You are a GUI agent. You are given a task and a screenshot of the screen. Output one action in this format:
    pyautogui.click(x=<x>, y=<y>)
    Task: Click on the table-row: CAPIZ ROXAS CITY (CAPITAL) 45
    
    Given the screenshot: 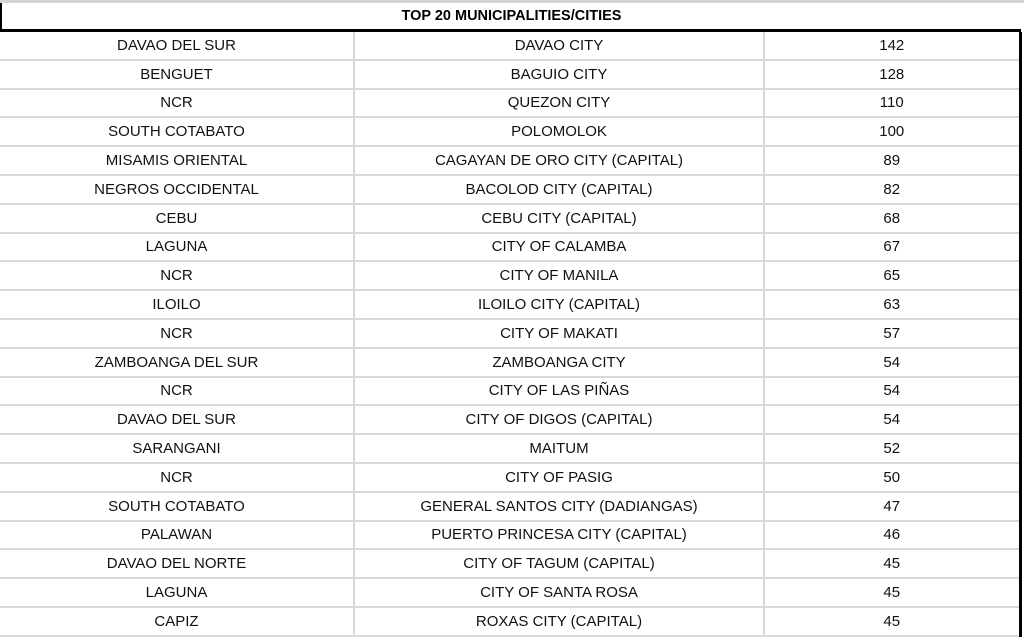 What is the action you would take?
    pyautogui.click(x=511, y=621)
    